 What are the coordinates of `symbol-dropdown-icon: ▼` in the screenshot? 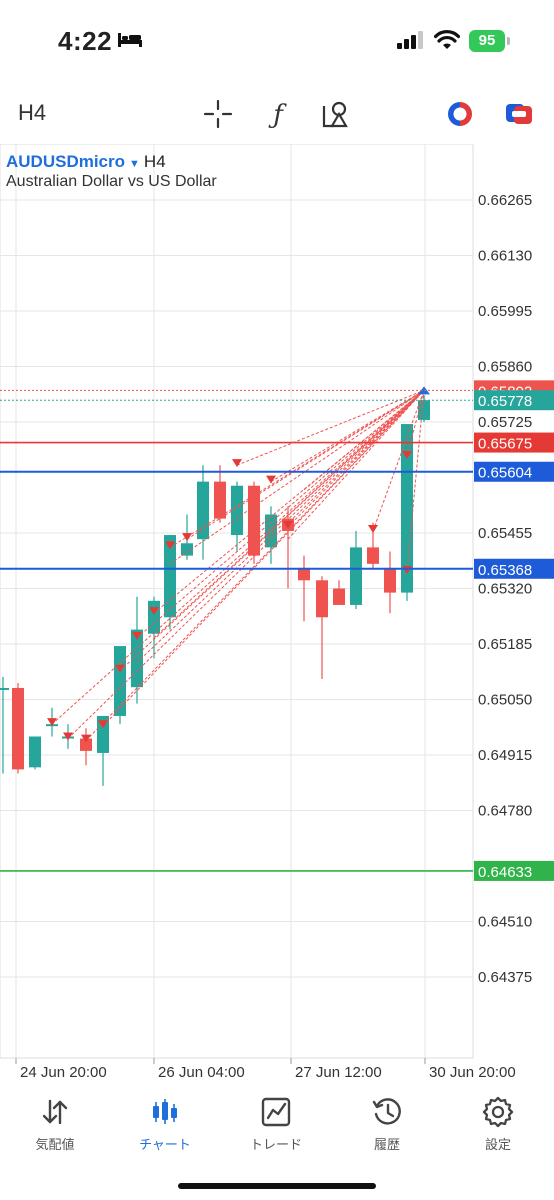 It's located at (134, 164).